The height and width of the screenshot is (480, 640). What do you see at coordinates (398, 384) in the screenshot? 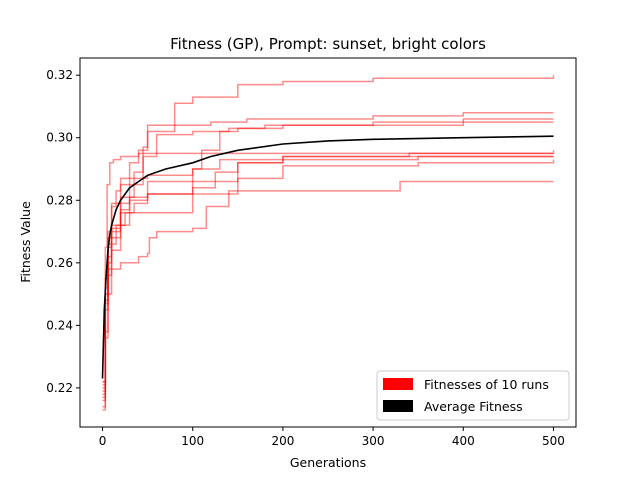
I see `legend-swatch-runs` at bounding box center [398, 384].